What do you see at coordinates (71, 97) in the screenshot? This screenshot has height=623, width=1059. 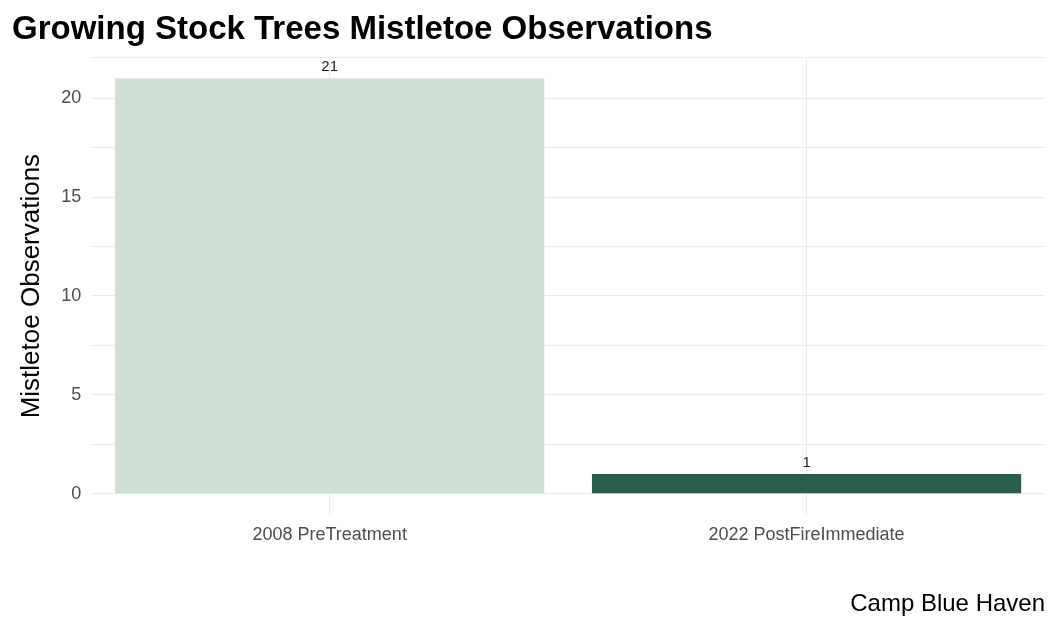 I see `y-tick-label: 20` at bounding box center [71, 97].